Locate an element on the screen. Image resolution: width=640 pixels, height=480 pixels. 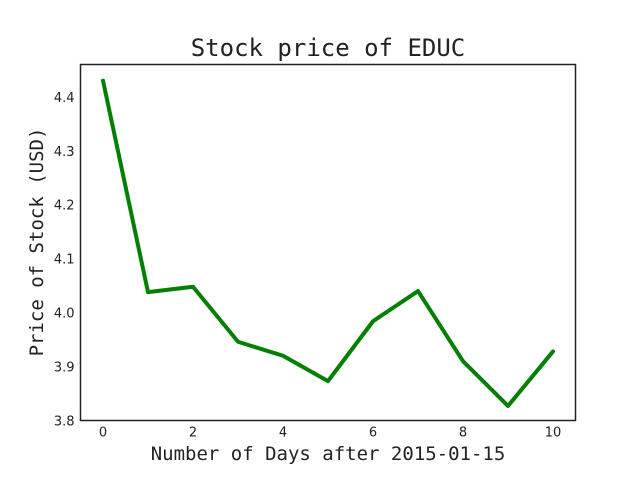
y-tick-label: 4.3 is located at coordinates (64, 152).